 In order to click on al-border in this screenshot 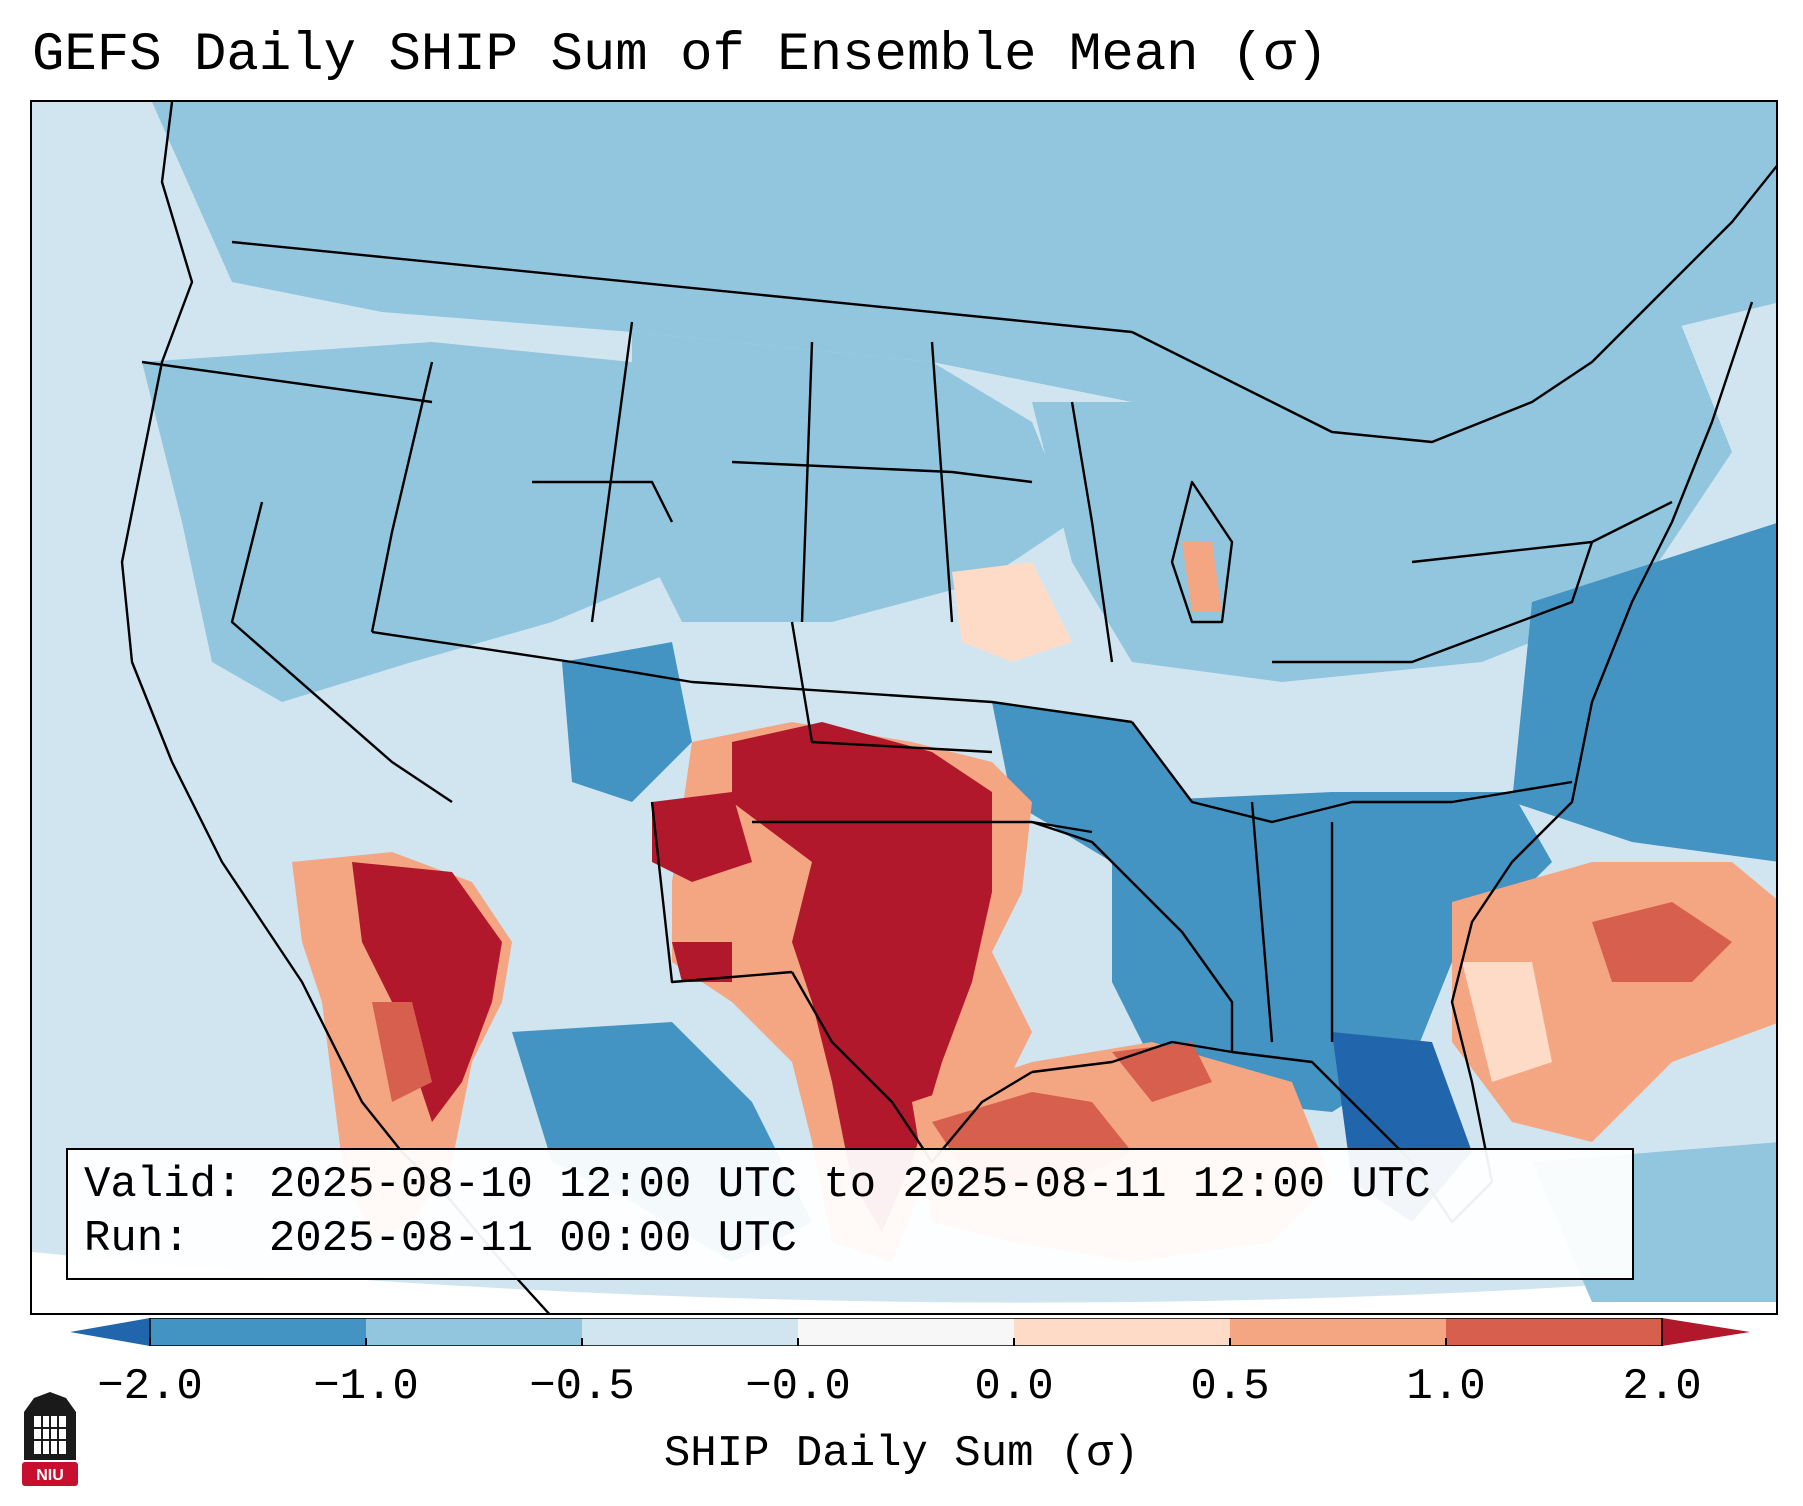, I will do `click(1262, 922)`.